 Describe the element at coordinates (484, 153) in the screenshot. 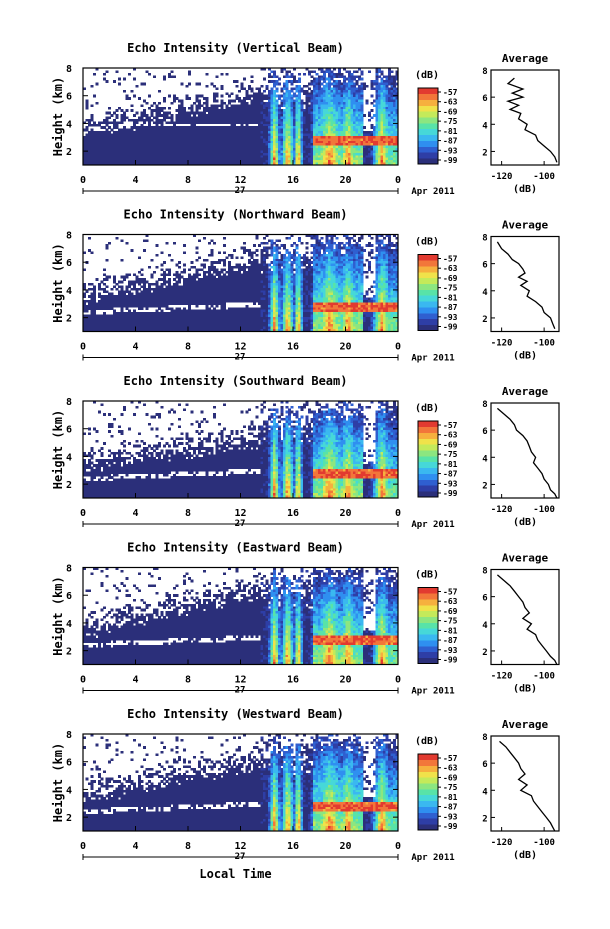

I see `profile-y-tick-label: 2` at that location.